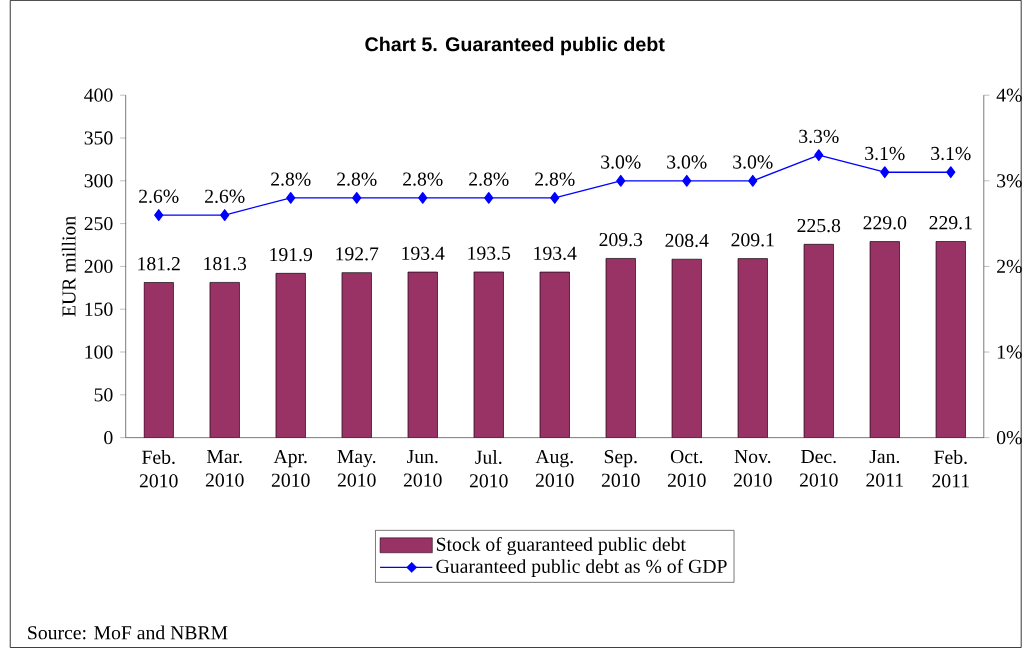  I want to click on x-tick-label: Mar. 2010, so click(224, 468).